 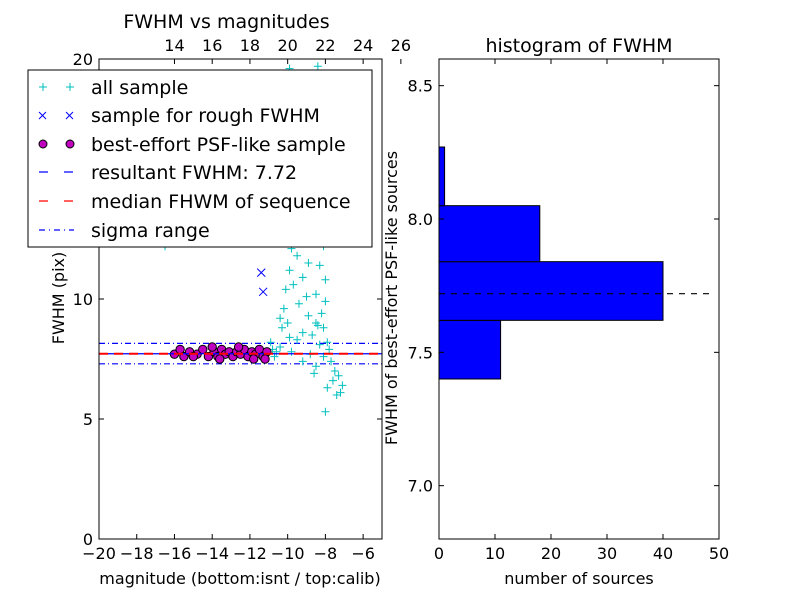 I want to click on y-tick-label: 20, so click(x=83, y=59).